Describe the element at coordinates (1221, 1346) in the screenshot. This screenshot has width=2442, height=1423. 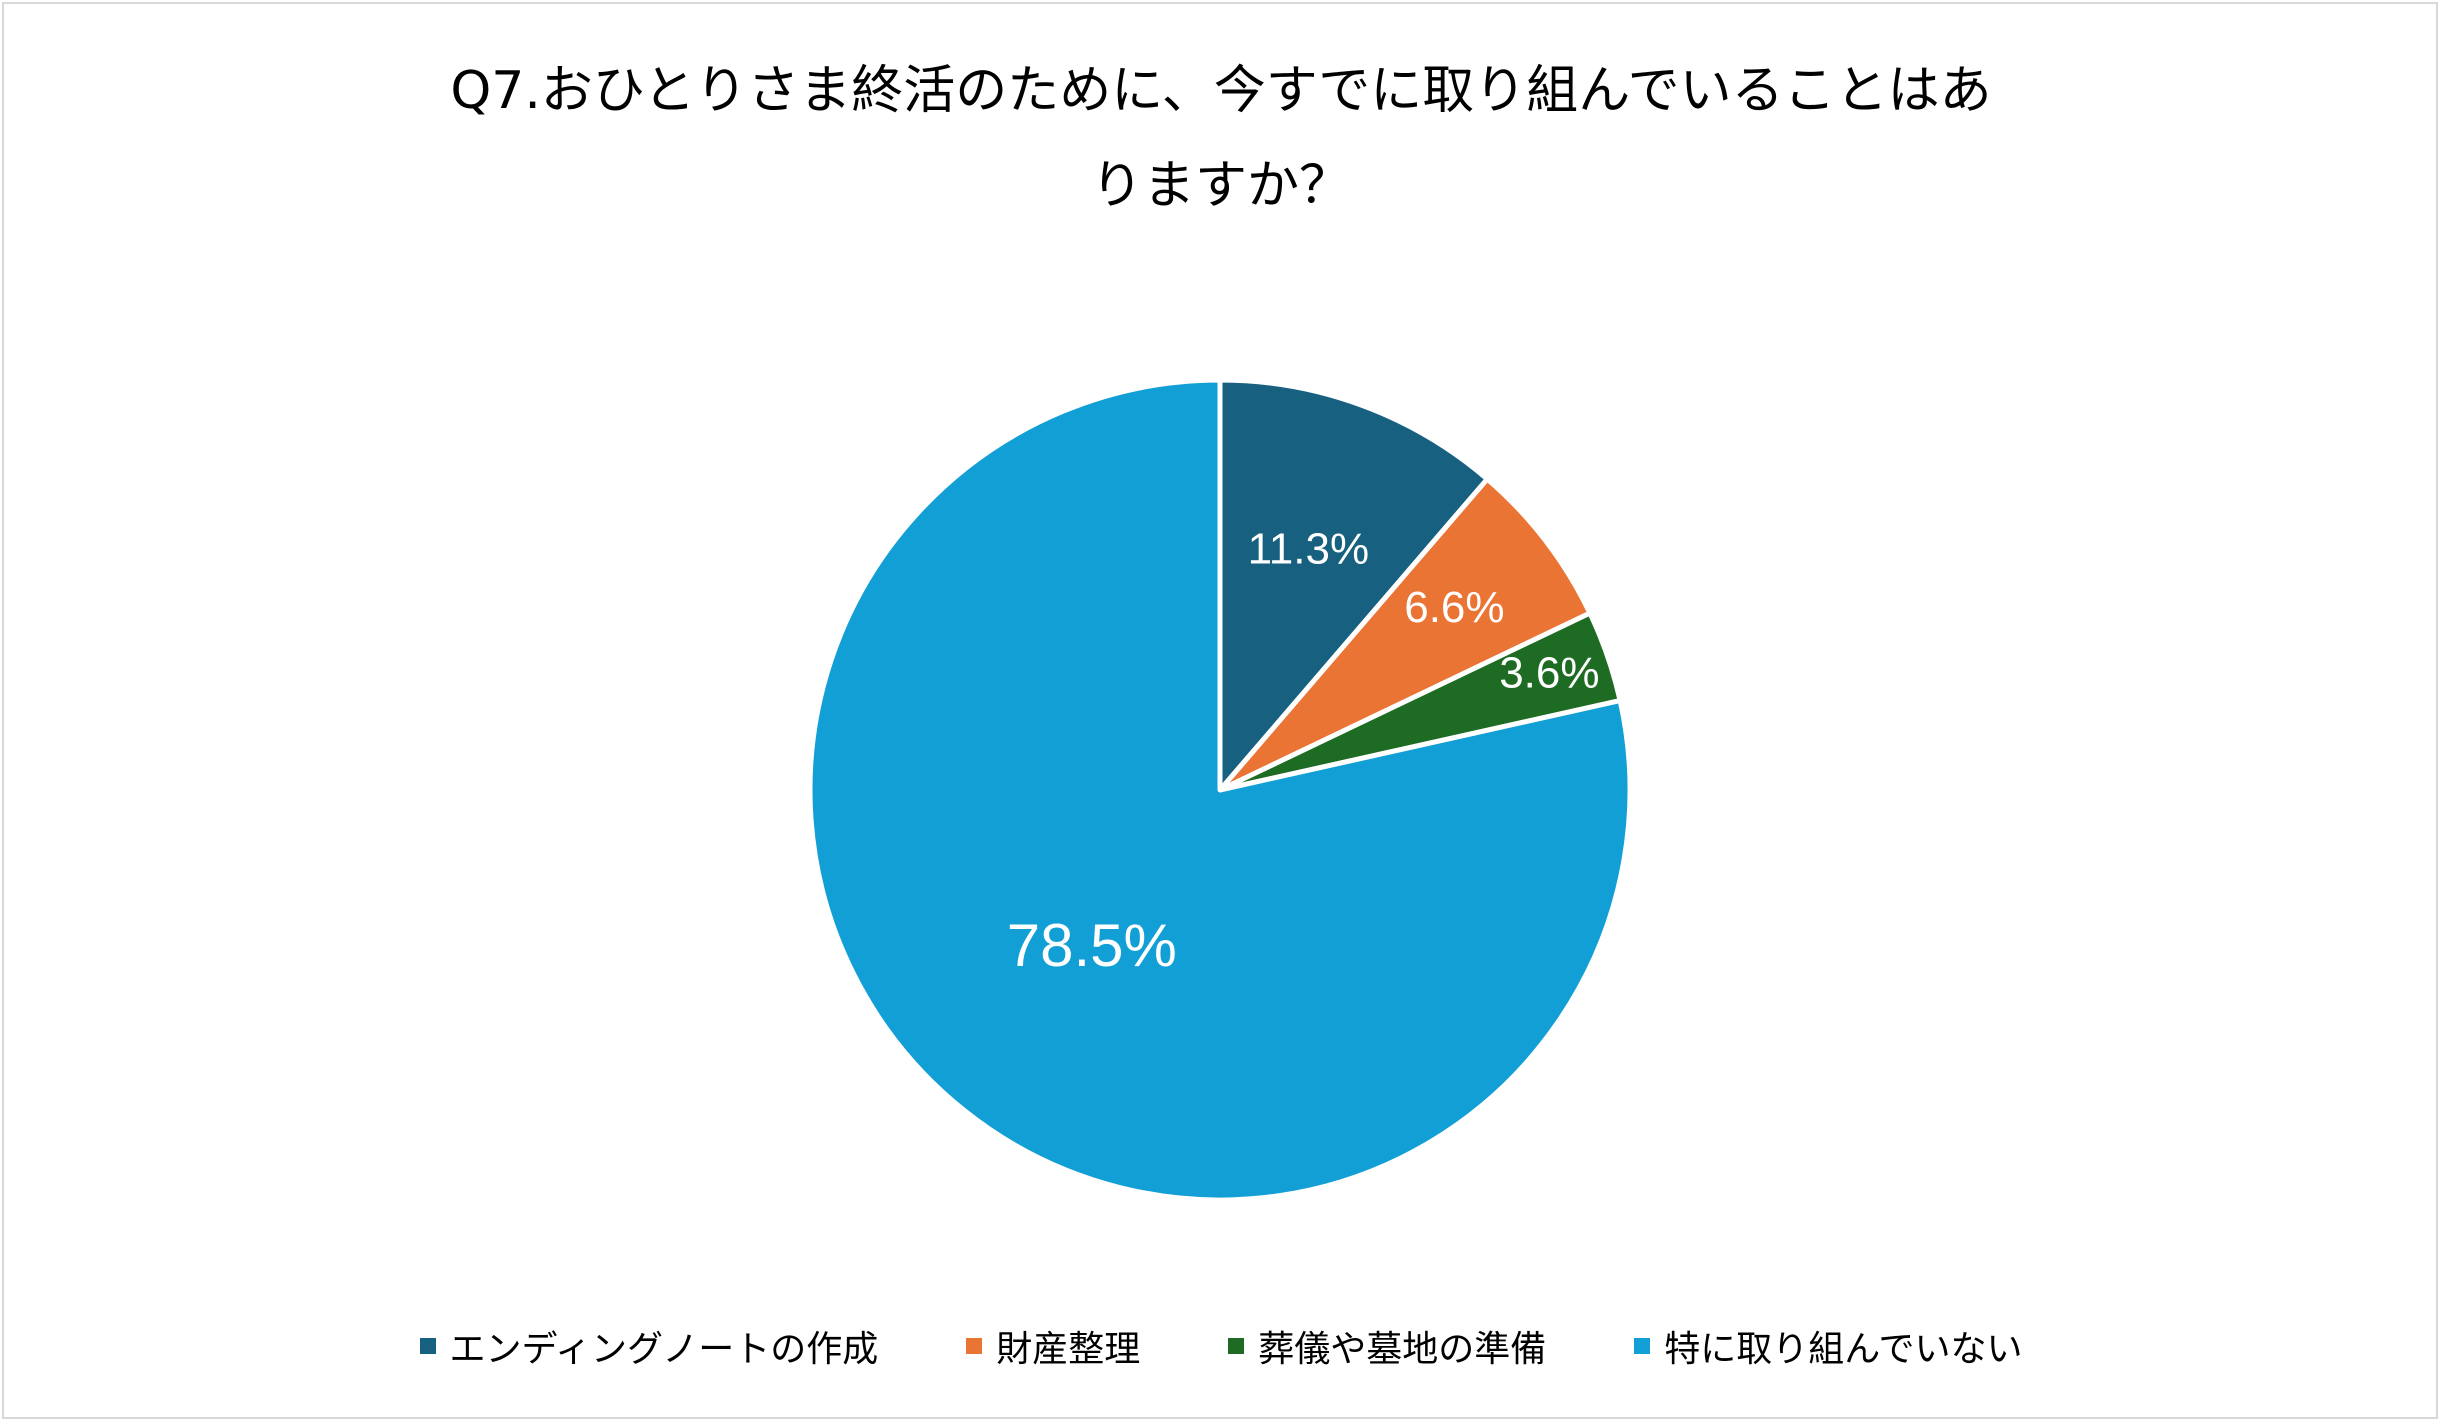
I see `chart-legend: エンディングノートの作成 財産整理 葬儀や墓地の準備 特に取り組んでいない` at that location.